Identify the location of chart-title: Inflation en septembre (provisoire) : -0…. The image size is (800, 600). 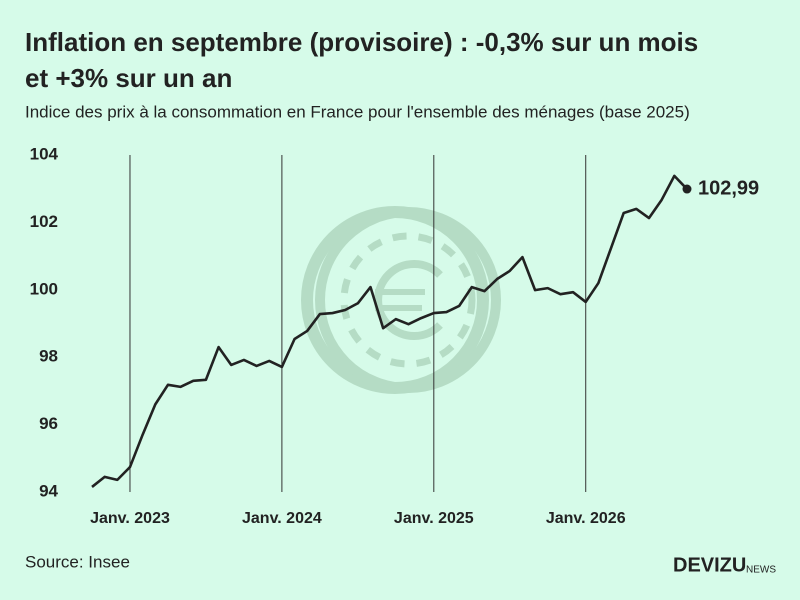
(361, 60).